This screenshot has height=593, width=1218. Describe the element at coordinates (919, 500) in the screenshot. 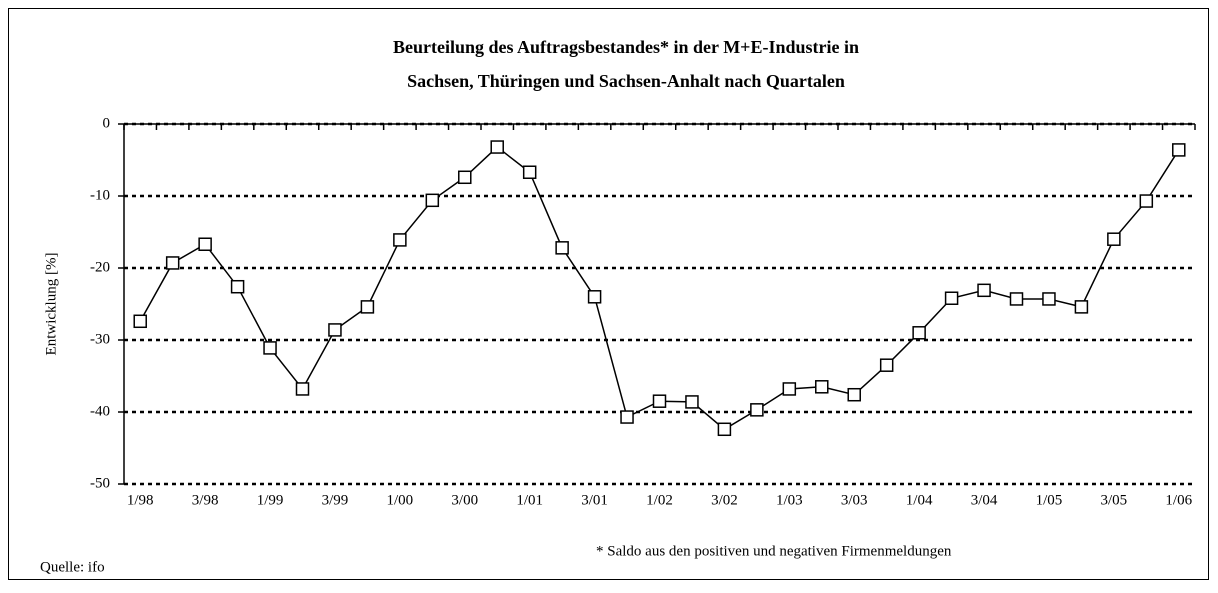

I see `x-tick-label: 1/04` at that location.